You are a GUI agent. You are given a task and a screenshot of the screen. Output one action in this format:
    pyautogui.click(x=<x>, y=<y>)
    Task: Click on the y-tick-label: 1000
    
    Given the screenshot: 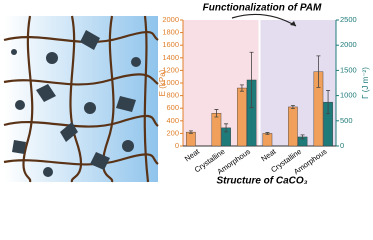 What is the action you would take?
    pyautogui.click(x=170, y=82)
    